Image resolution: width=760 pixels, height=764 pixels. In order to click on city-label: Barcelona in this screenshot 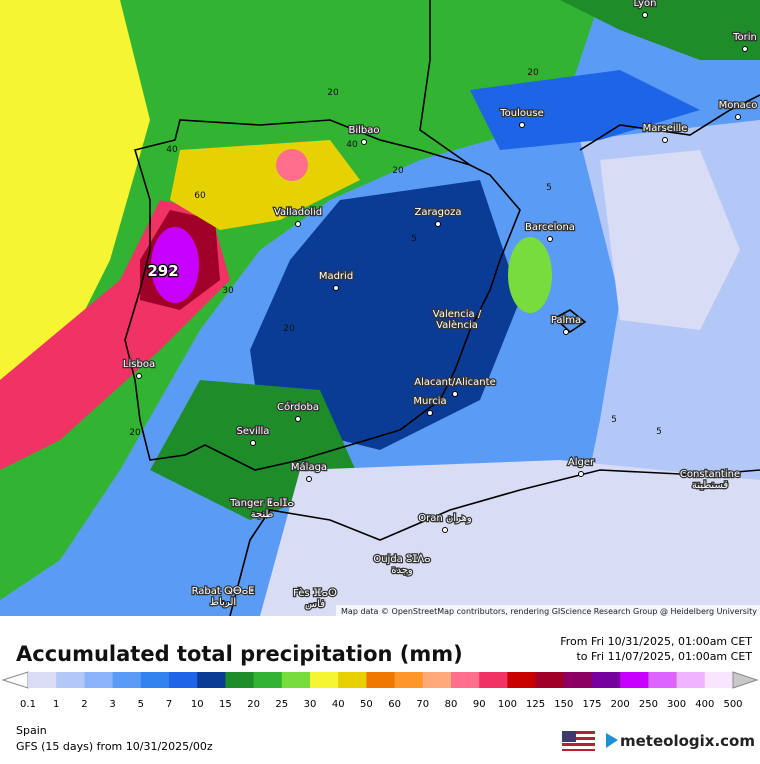, I will do `click(550, 227)`.